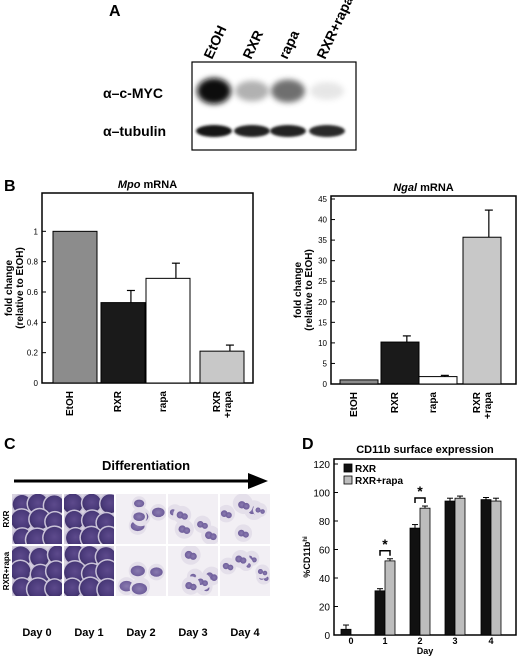 Image resolution: width=520 pixels, height=658 pixels. Describe the element at coordinates (322, 322) in the screenshot. I see `y-tick-label: 15` at that location.